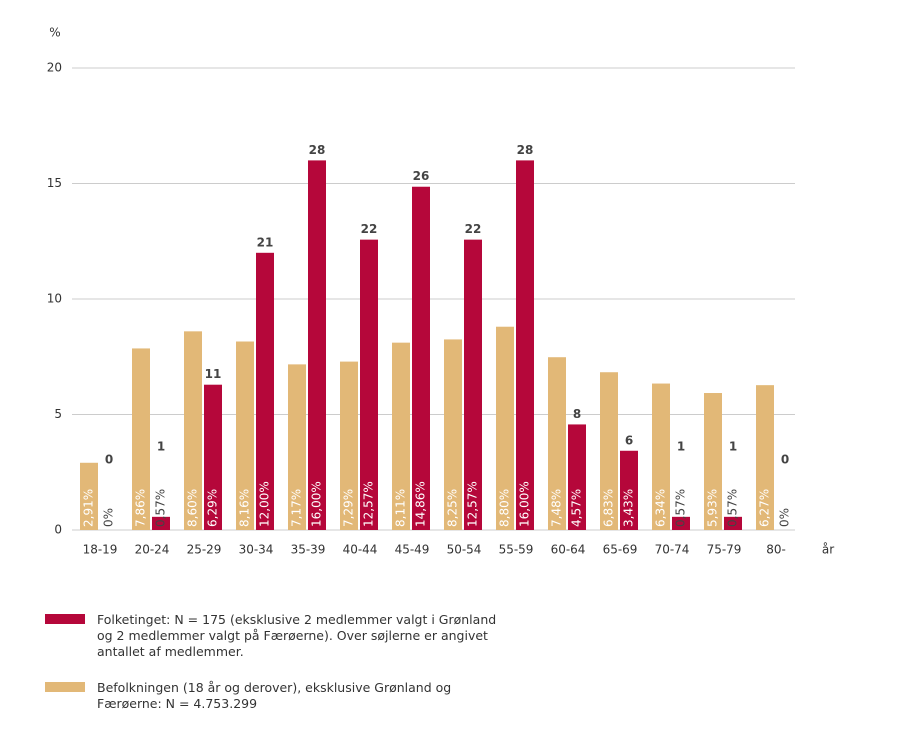 The width and height of the screenshot is (900, 740). Describe the element at coordinates (724, 550) in the screenshot. I see `x-tick-label: 75-79` at that location.